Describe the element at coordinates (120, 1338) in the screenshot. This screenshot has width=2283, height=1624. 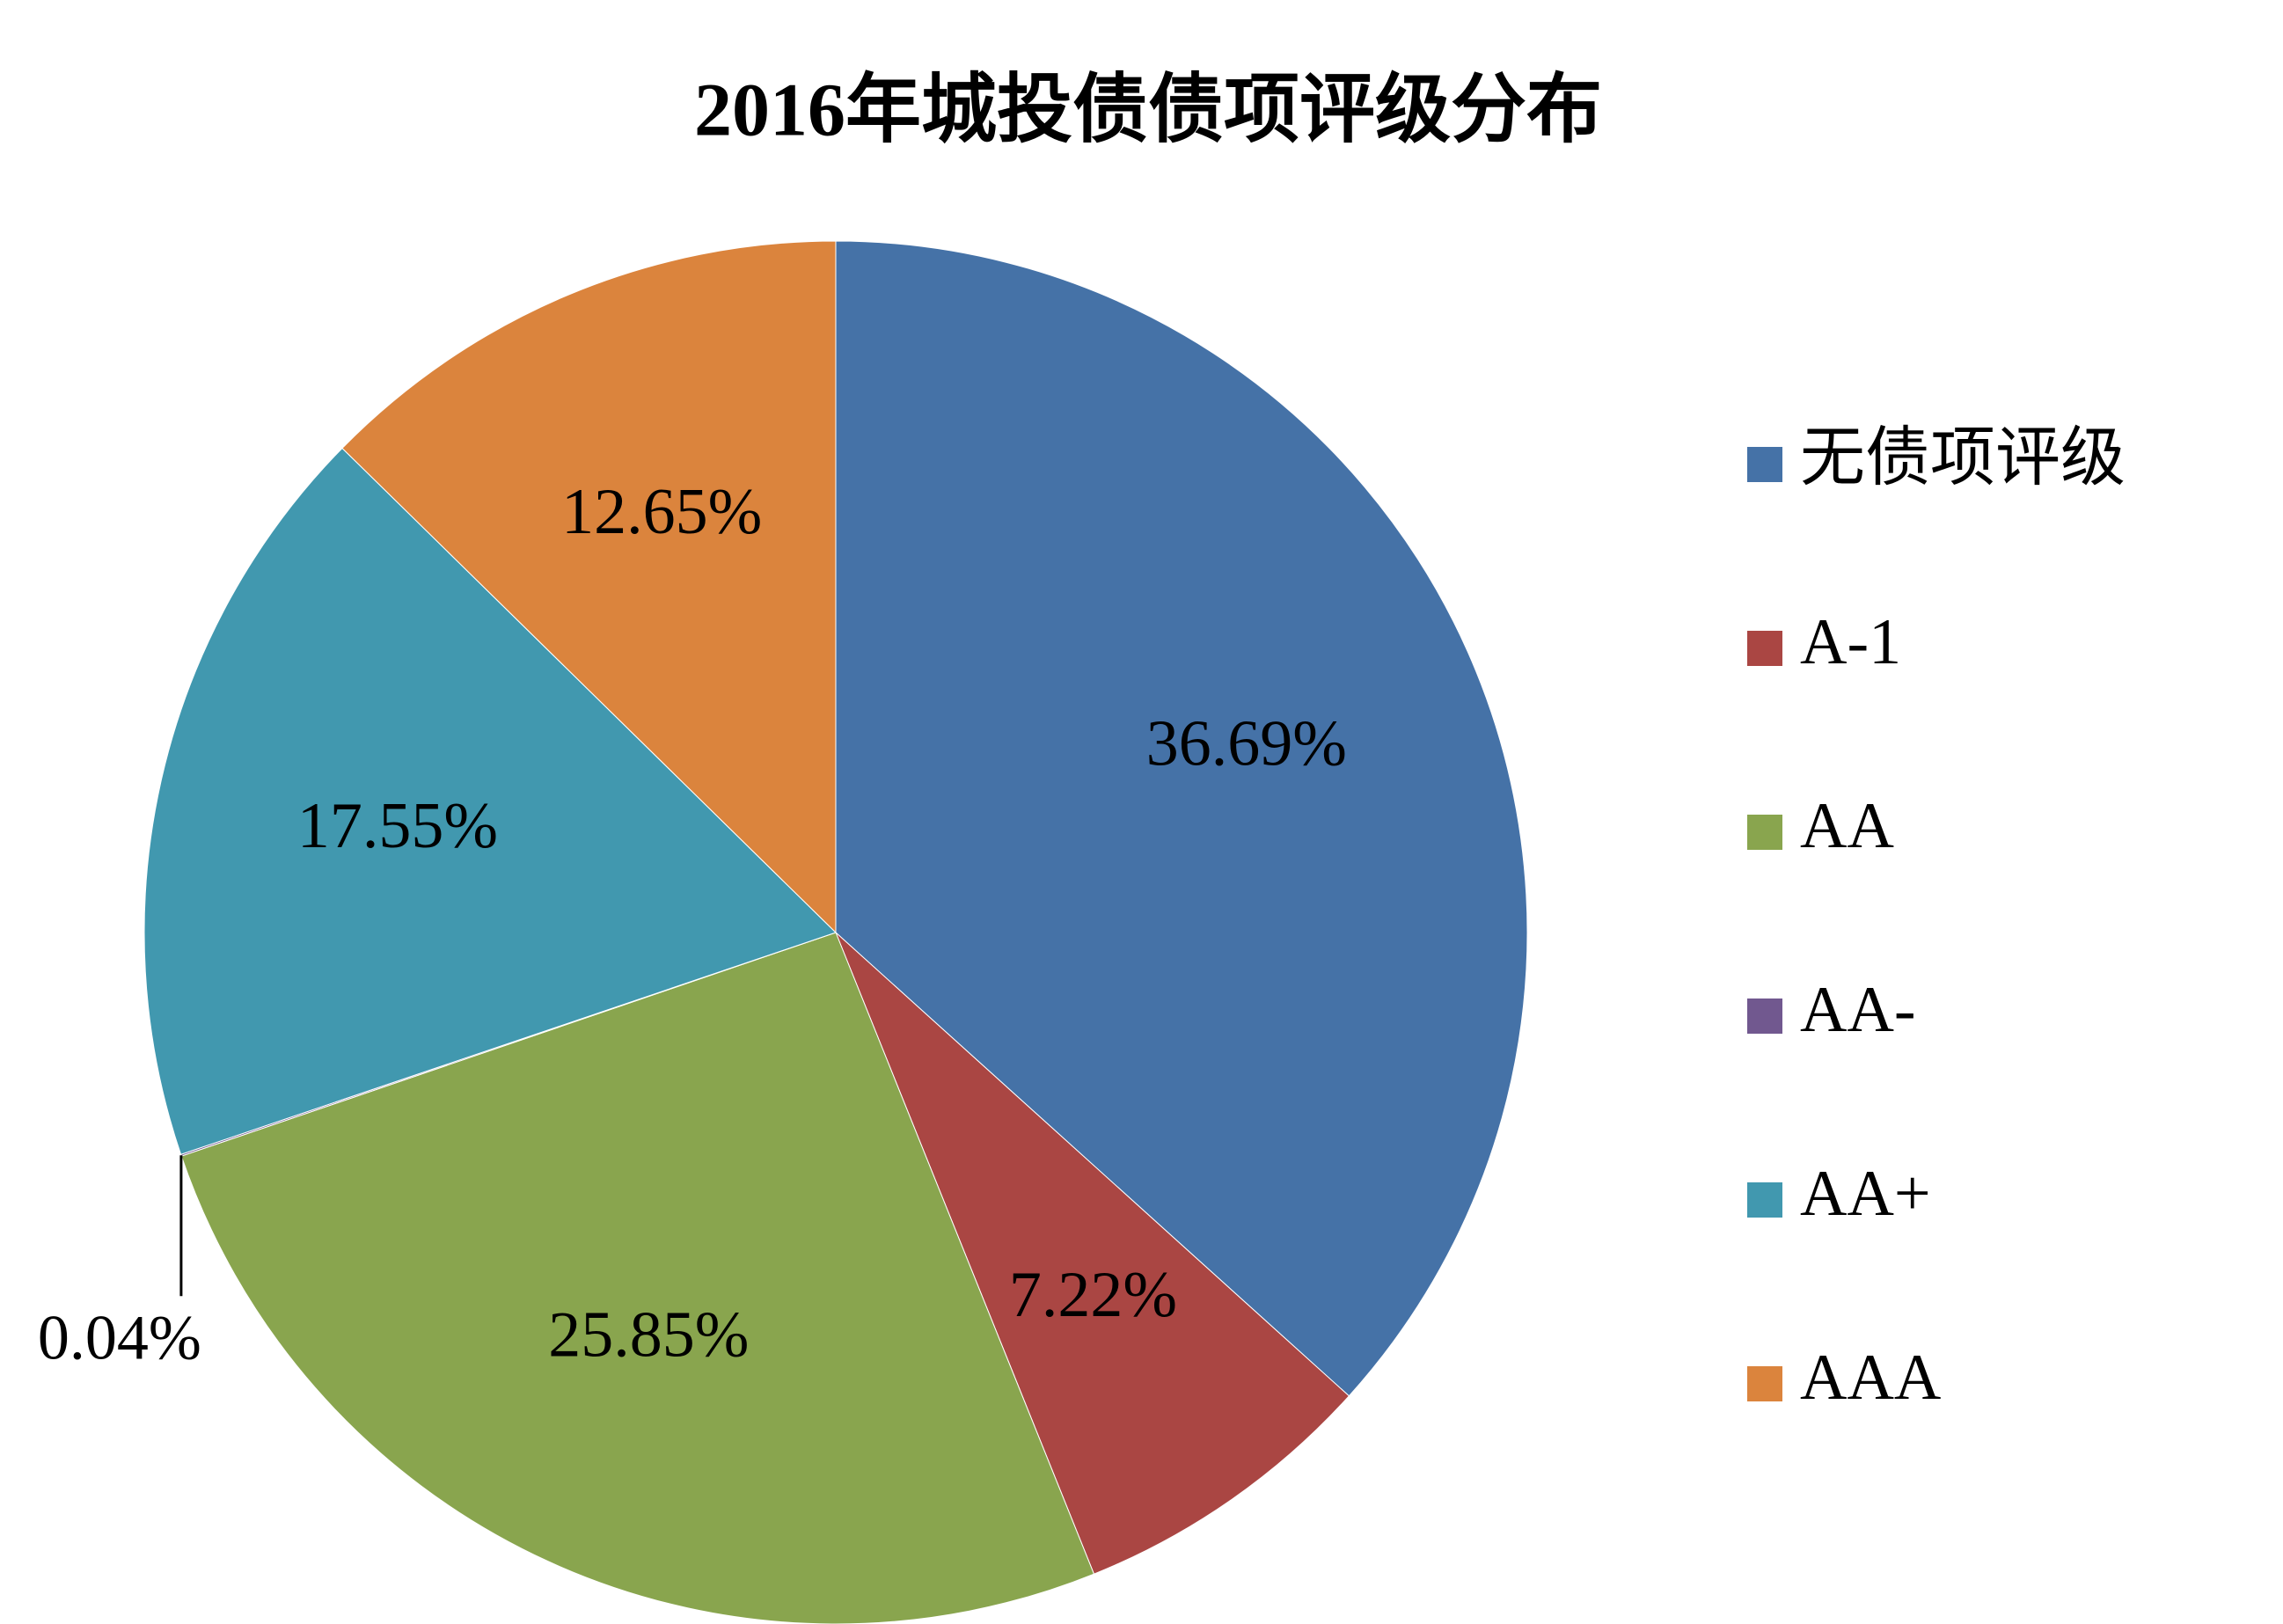
I see `data-label: 0.04%` at that location.